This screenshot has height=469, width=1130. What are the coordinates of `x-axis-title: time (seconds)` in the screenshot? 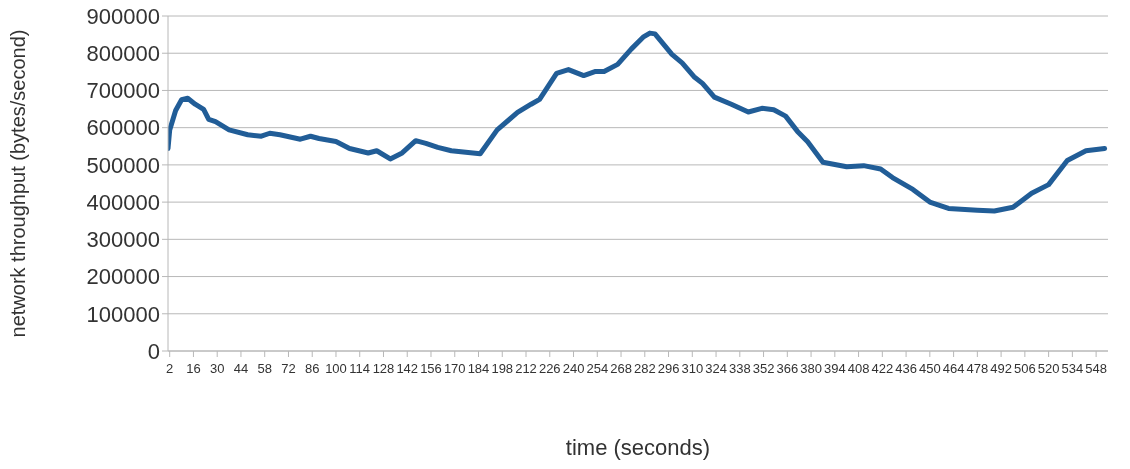 It's located at (638, 447).